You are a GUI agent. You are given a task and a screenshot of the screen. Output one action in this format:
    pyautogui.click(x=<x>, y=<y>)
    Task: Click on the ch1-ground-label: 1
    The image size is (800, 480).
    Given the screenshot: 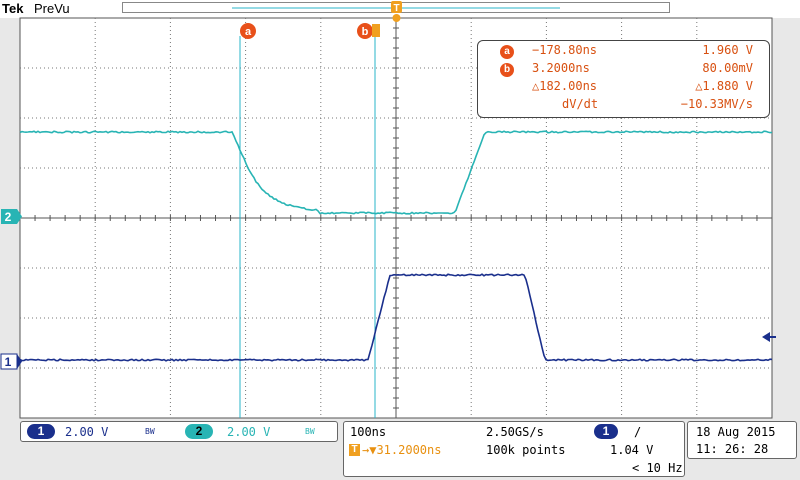 What is the action you would take?
    pyautogui.click(x=8, y=362)
    